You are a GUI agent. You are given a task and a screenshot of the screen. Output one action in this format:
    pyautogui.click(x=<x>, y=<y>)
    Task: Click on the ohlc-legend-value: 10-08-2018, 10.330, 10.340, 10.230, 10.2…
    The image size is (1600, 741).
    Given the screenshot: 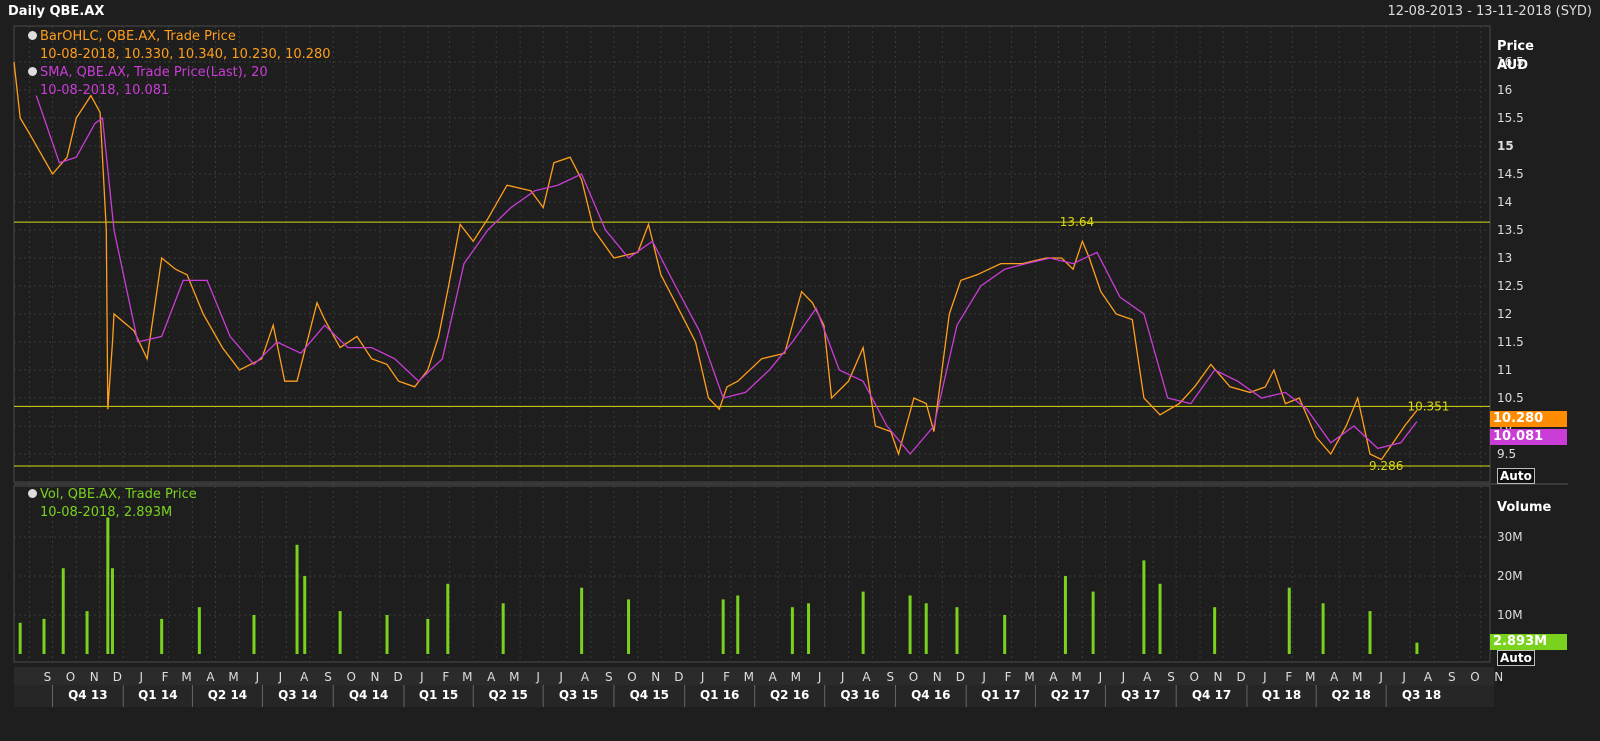 What is the action you would take?
    pyautogui.click(x=185, y=54)
    